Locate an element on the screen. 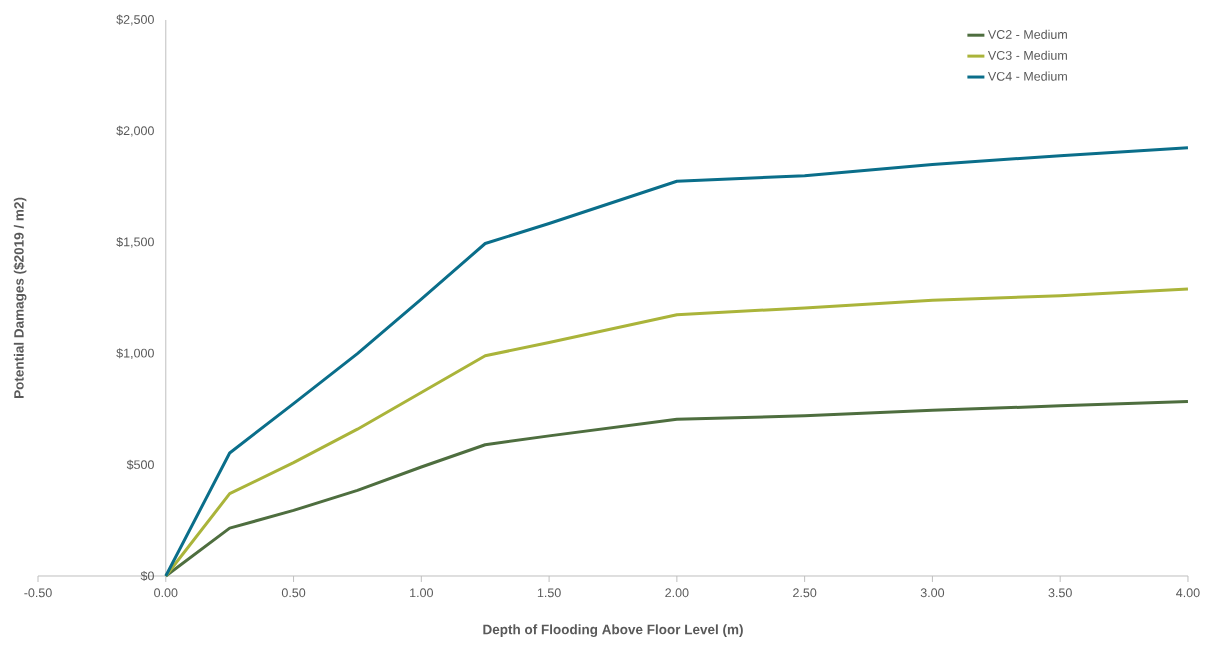  y-tick-label: $2,500 is located at coordinates (135, 20).